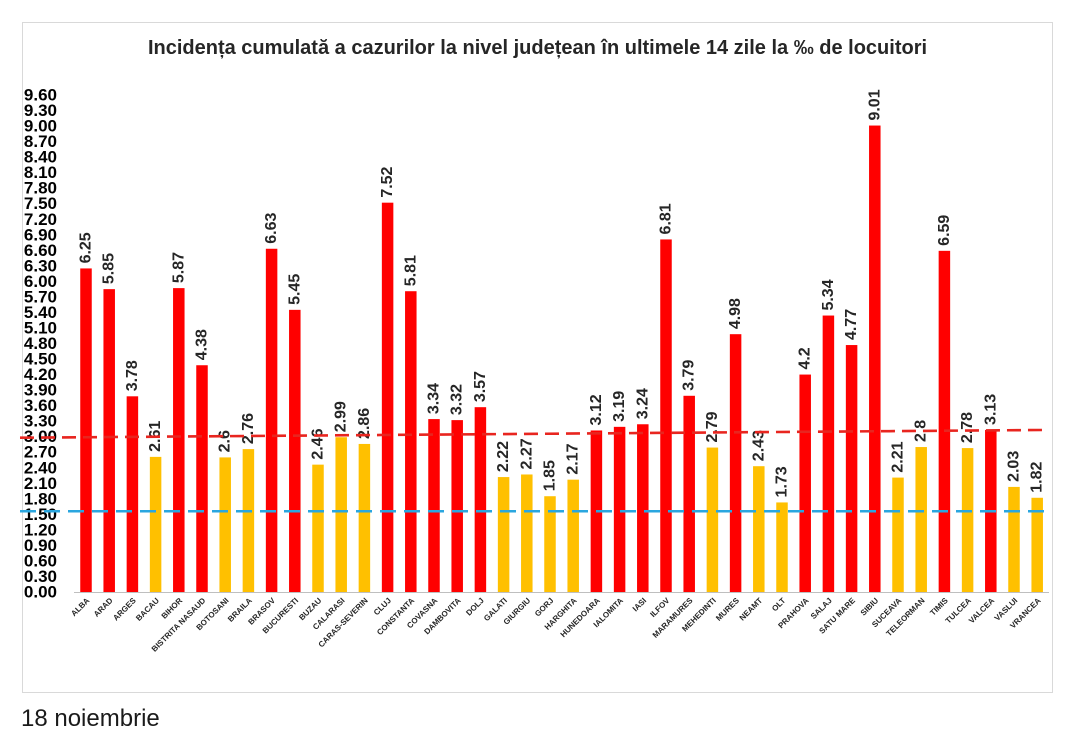  I want to click on value-label-dambovita: 3.32, so click(457, 399).